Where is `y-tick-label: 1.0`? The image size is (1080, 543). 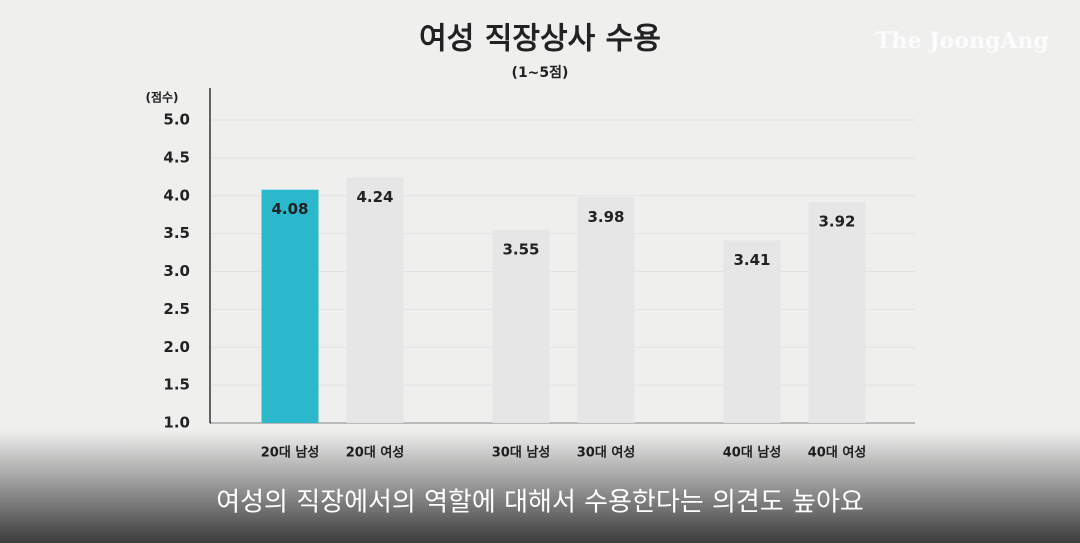
y-tick-label: 1.0 is located at coordinates (176, 423).